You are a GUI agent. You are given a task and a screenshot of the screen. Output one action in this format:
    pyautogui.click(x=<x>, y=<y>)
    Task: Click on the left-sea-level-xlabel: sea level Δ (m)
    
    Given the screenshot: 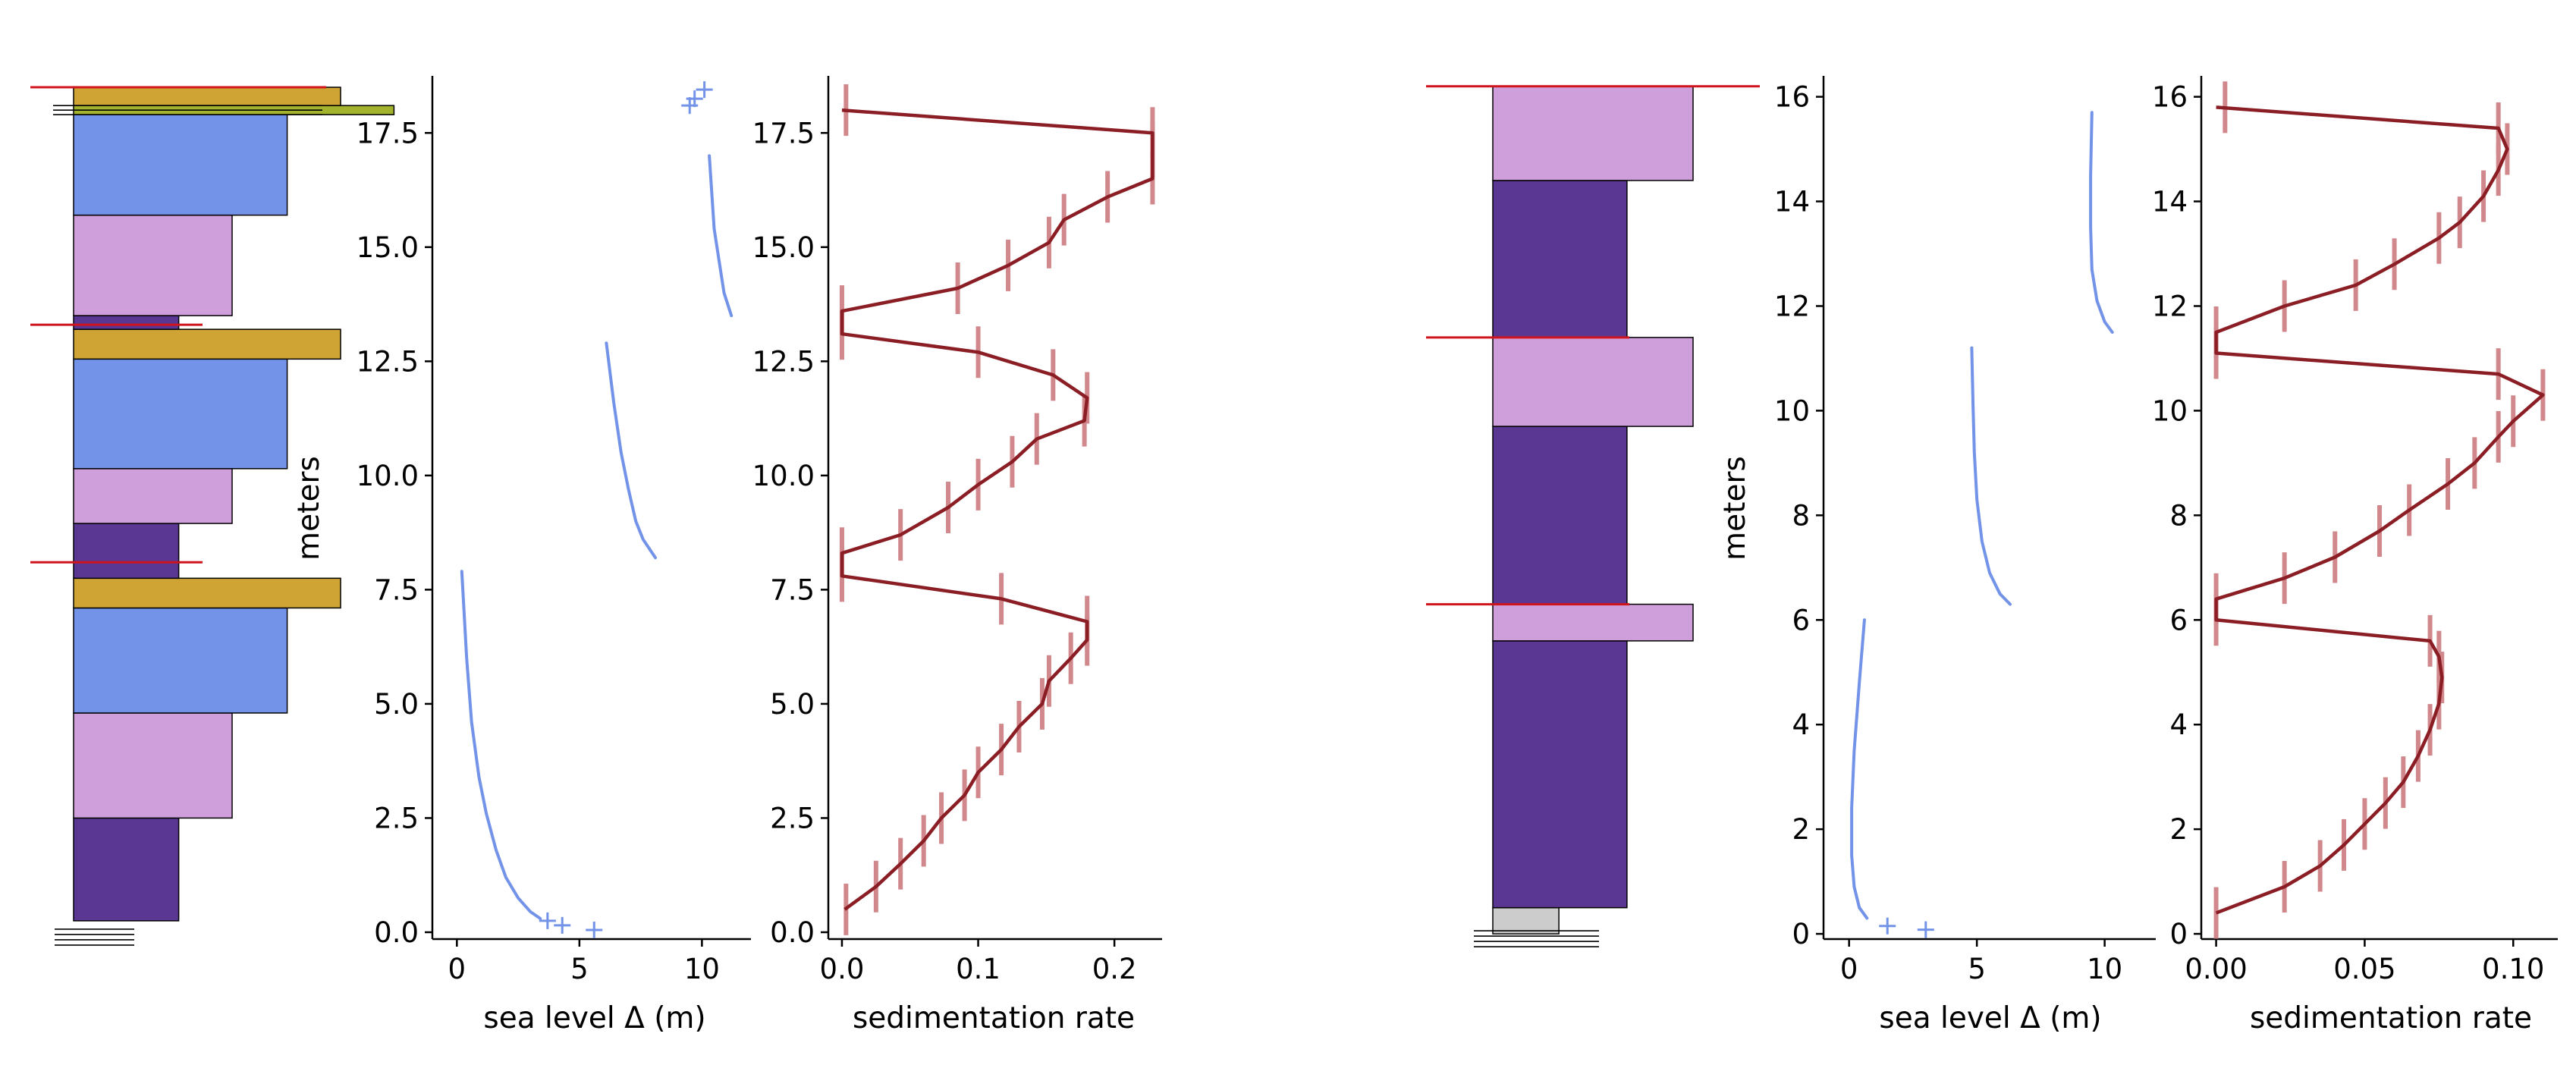 What is the action you would take?
    pyautogui.click(x=594, y=1018)
    